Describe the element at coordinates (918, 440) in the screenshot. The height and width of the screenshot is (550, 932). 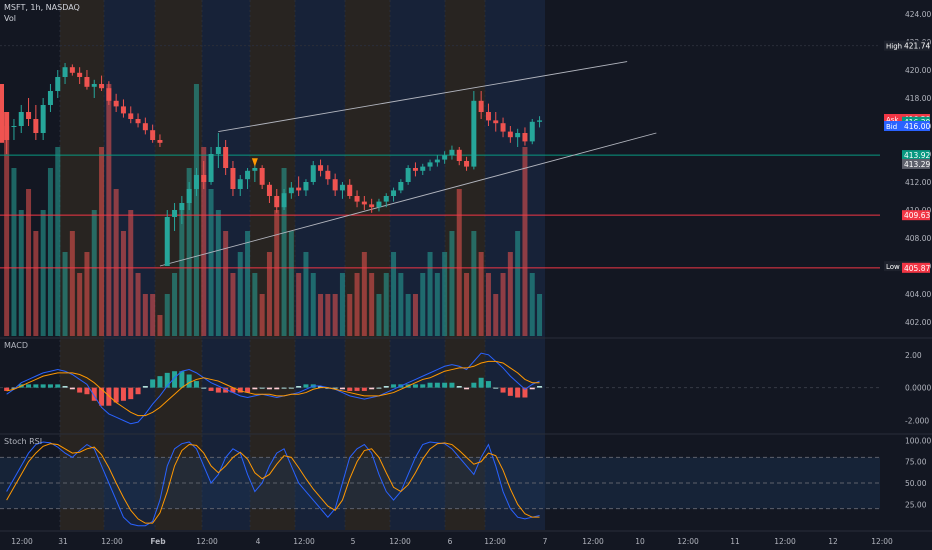
I see `stoch-axis-tick: 100.00` at that location.